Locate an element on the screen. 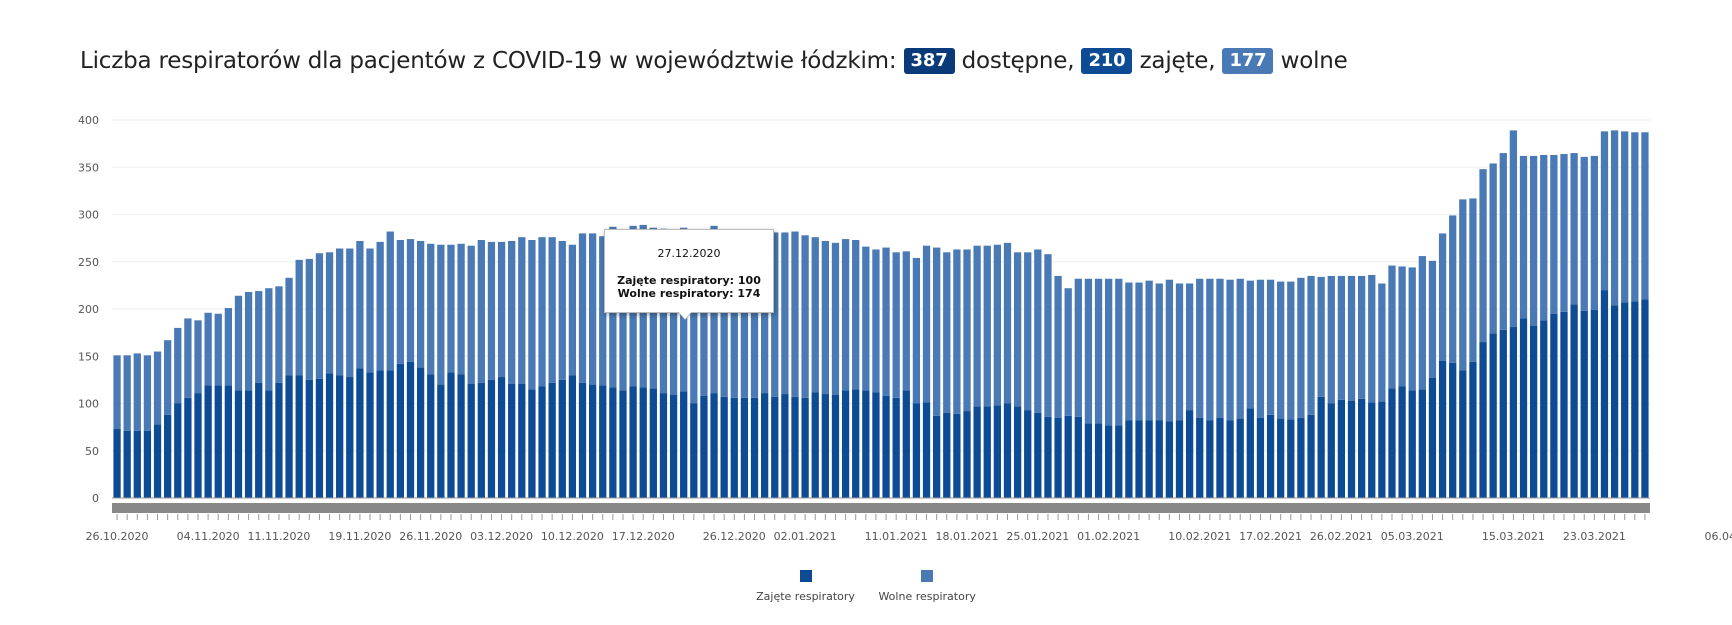 This screenshot has width=1732, height=625. occupied-label: zajęte, is located at coordinates (1177, 61).